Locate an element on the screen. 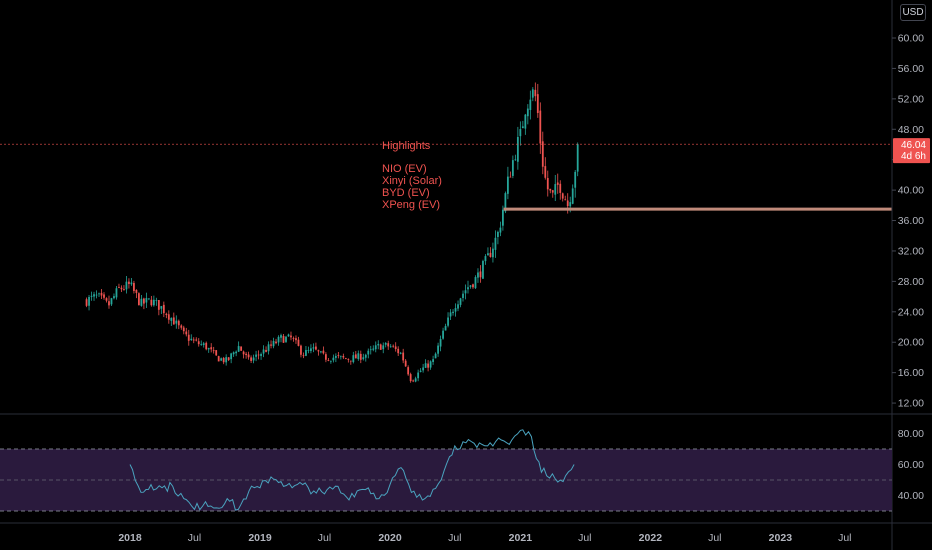  last-price-badge-background is located at coordinates (911, 151).